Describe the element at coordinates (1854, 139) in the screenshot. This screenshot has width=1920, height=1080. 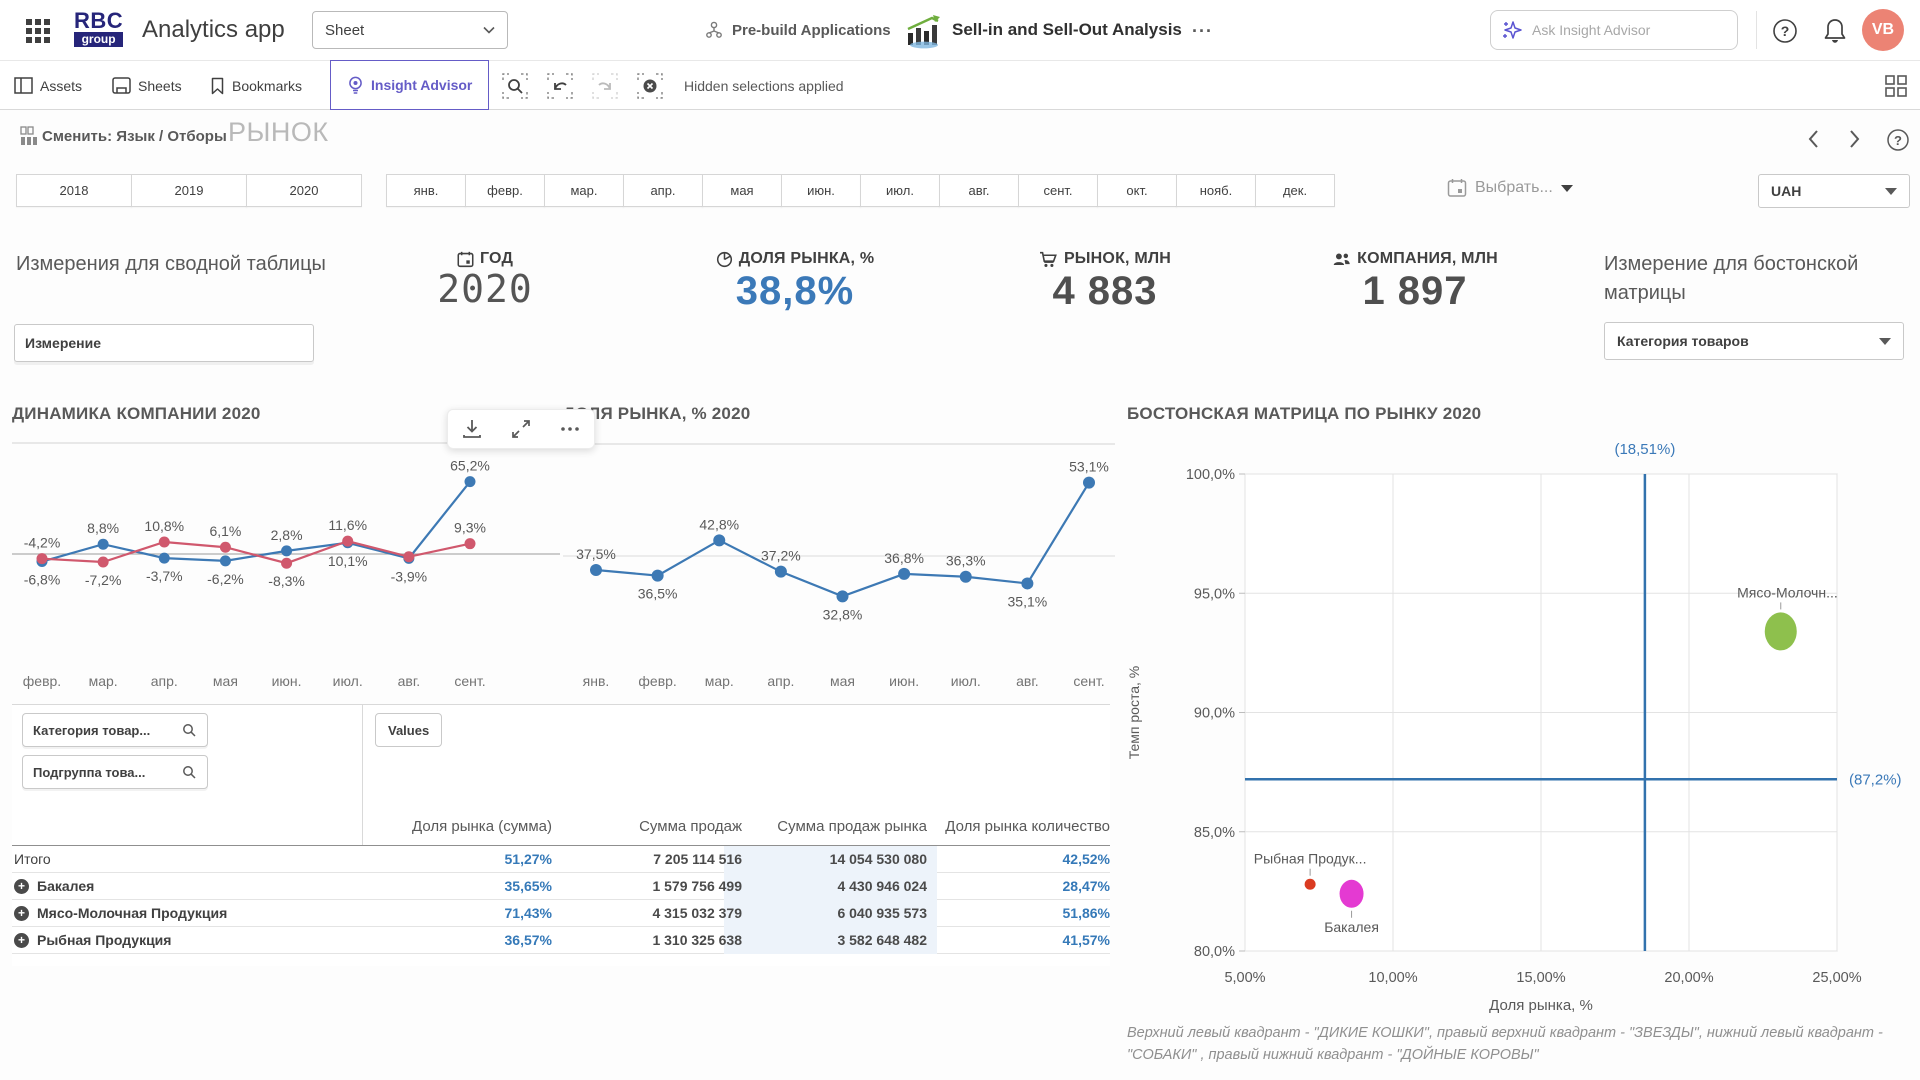
I see `next-sheet-chevron-icon` at that location.